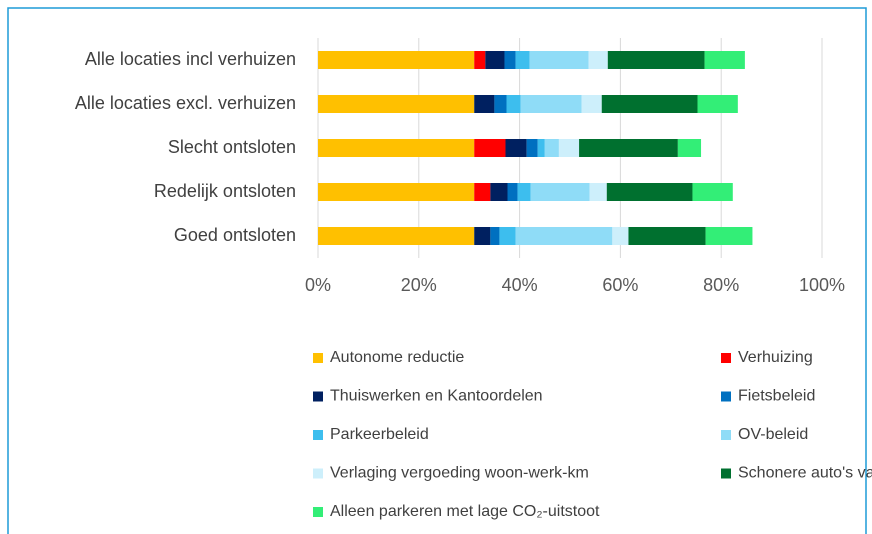 Image resolution: width=872 pixels, height=534 pixels. What do you see at coordinates (232, 147) in the screenshot?
I see `y-tick-label: Slecht ontsloten` at bounding box center [232, 147].